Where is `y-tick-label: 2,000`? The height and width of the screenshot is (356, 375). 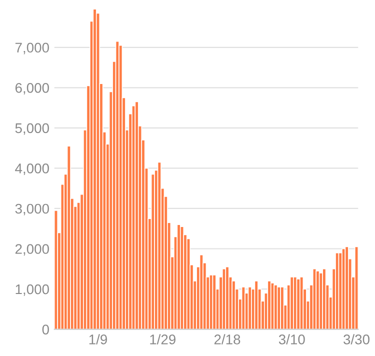 y-tick-label: 2,000 is located at coordinates (32, 250).